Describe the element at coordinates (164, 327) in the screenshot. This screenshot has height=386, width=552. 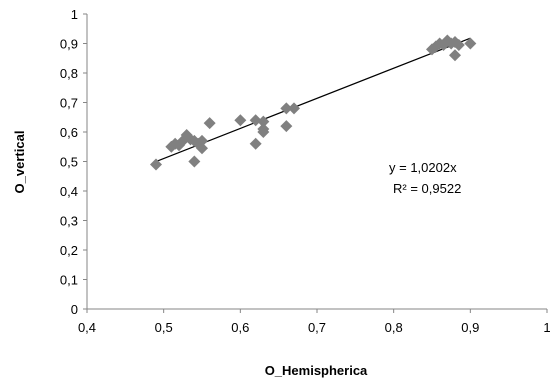
I see `x-tick-label: 0,5` at that location.